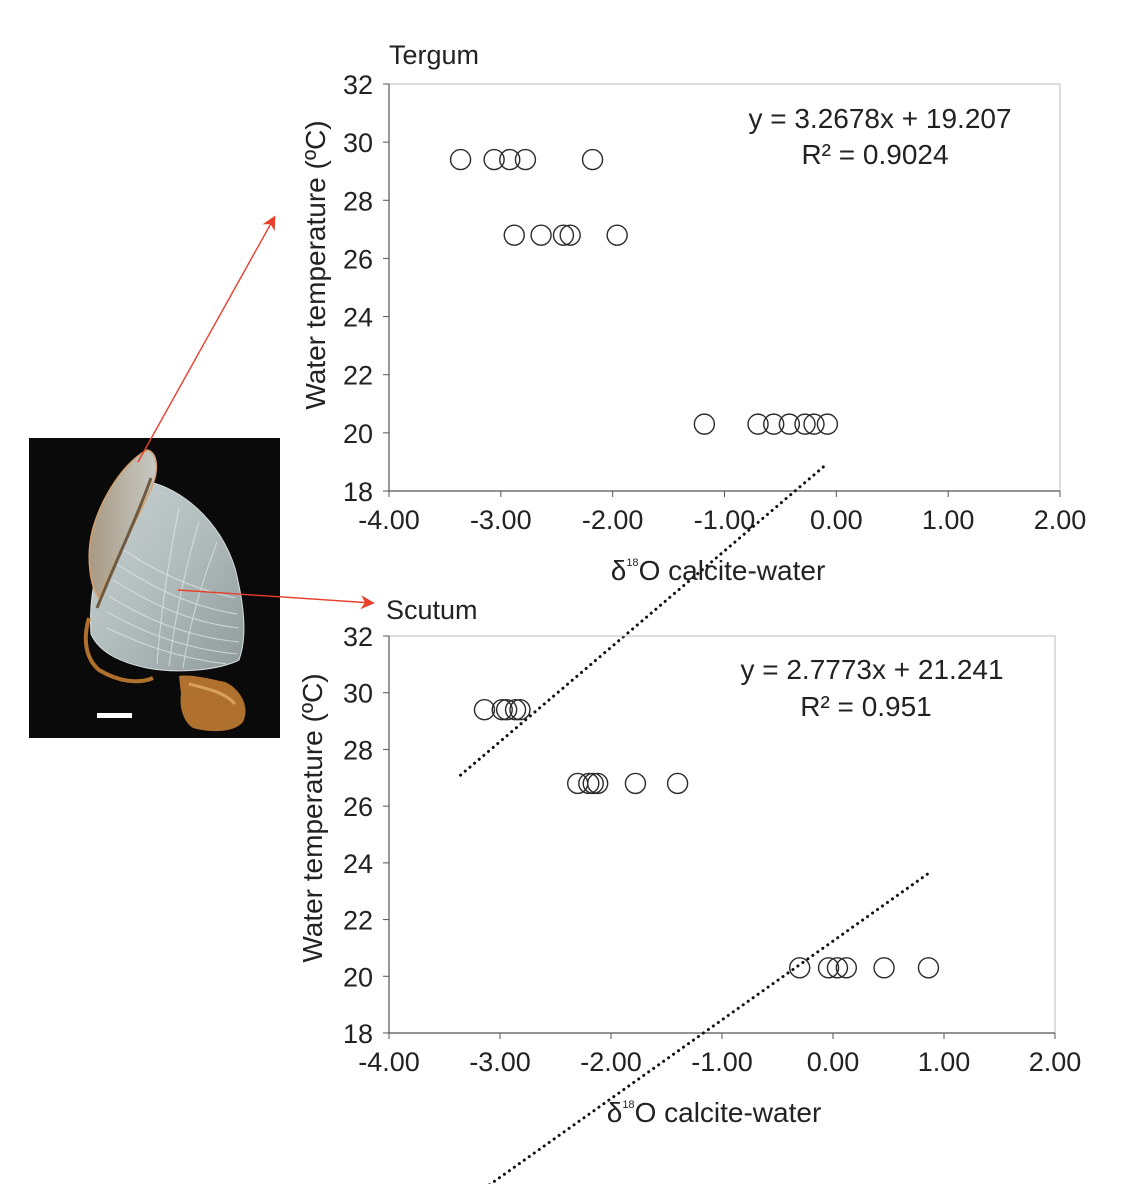  I want to click on tergum-plate, so click(123, 524).